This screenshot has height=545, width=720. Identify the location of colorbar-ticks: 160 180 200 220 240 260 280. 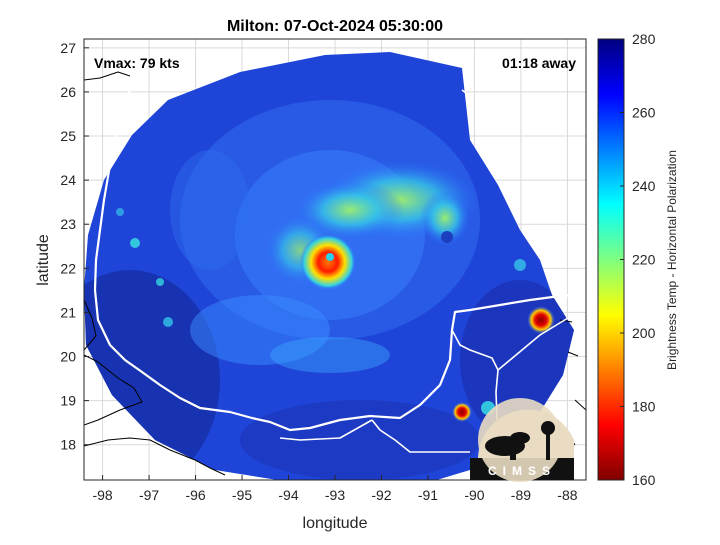
(638, 259).